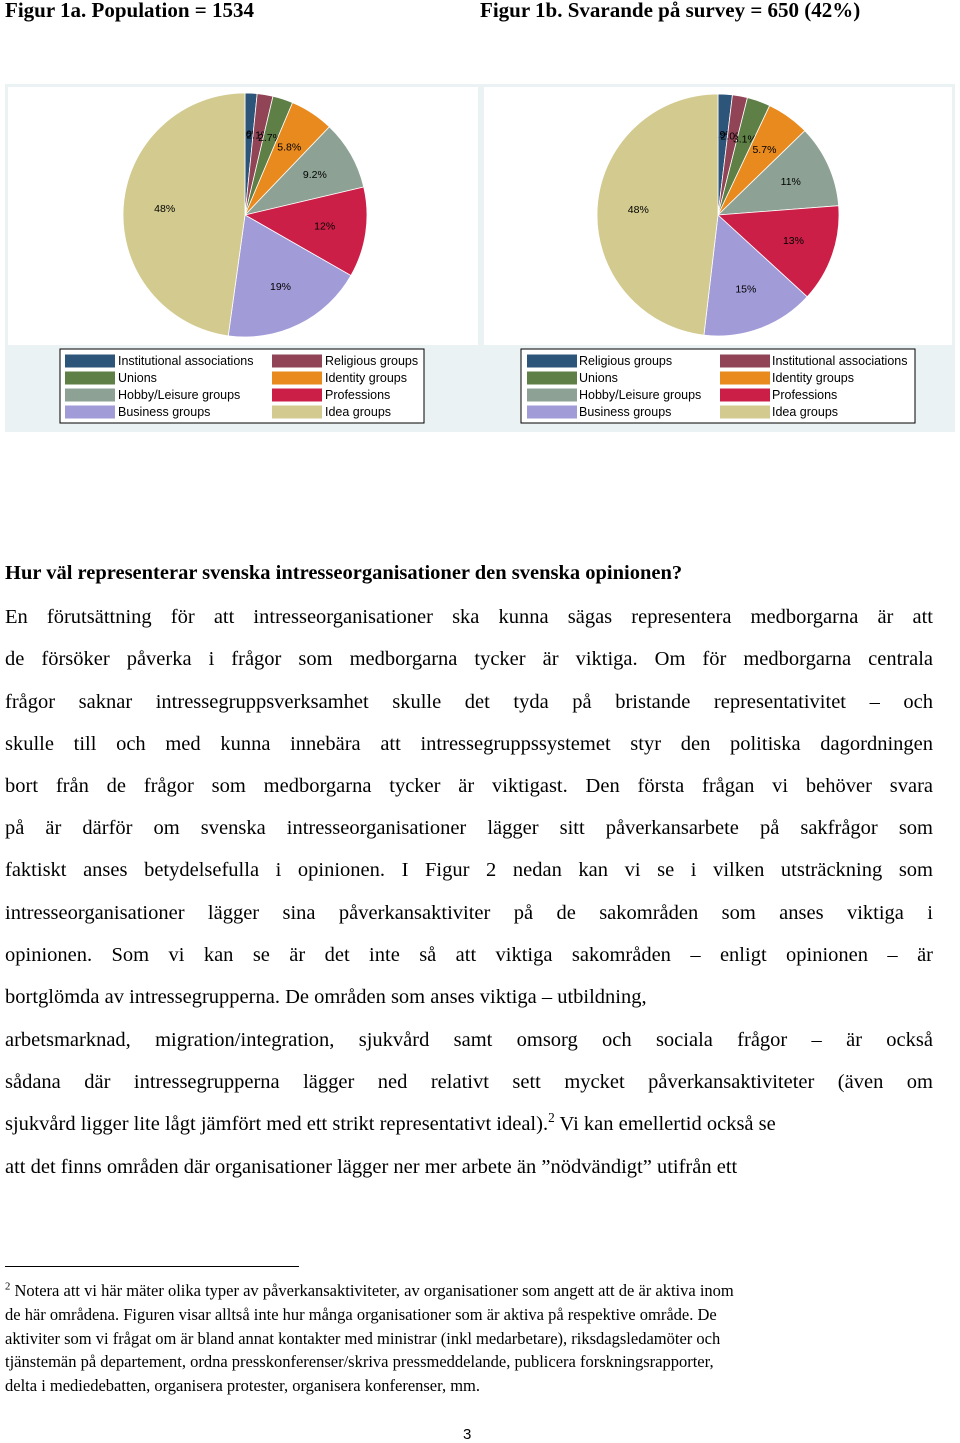  I want to click on page-number: 3, so click(467, 1434).